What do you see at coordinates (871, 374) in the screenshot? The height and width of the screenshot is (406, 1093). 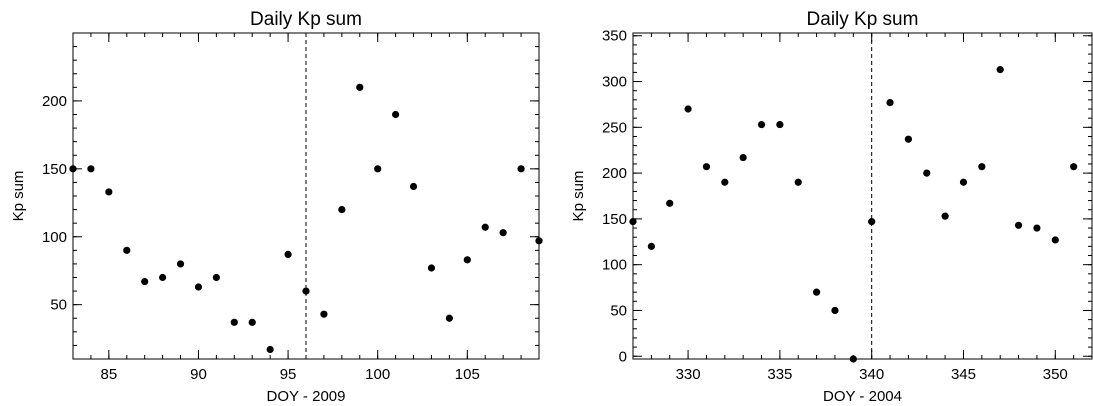 I see `x-tick-label: 340` at bounding box center [871, 374].